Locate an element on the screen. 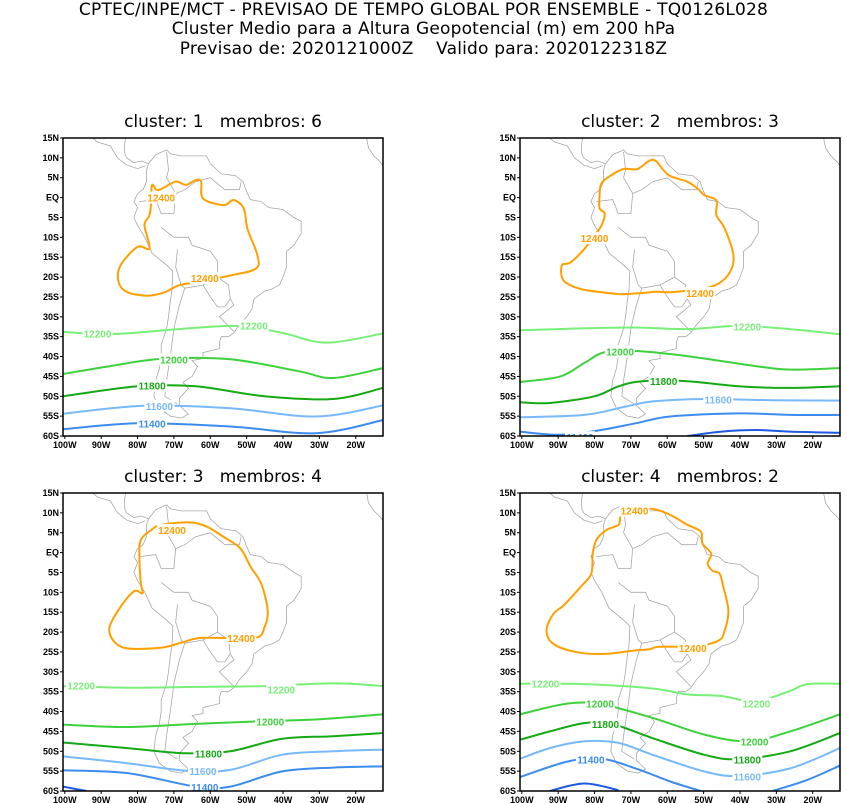  lon-tick-label: 50W is located at coordinates (246, 445).